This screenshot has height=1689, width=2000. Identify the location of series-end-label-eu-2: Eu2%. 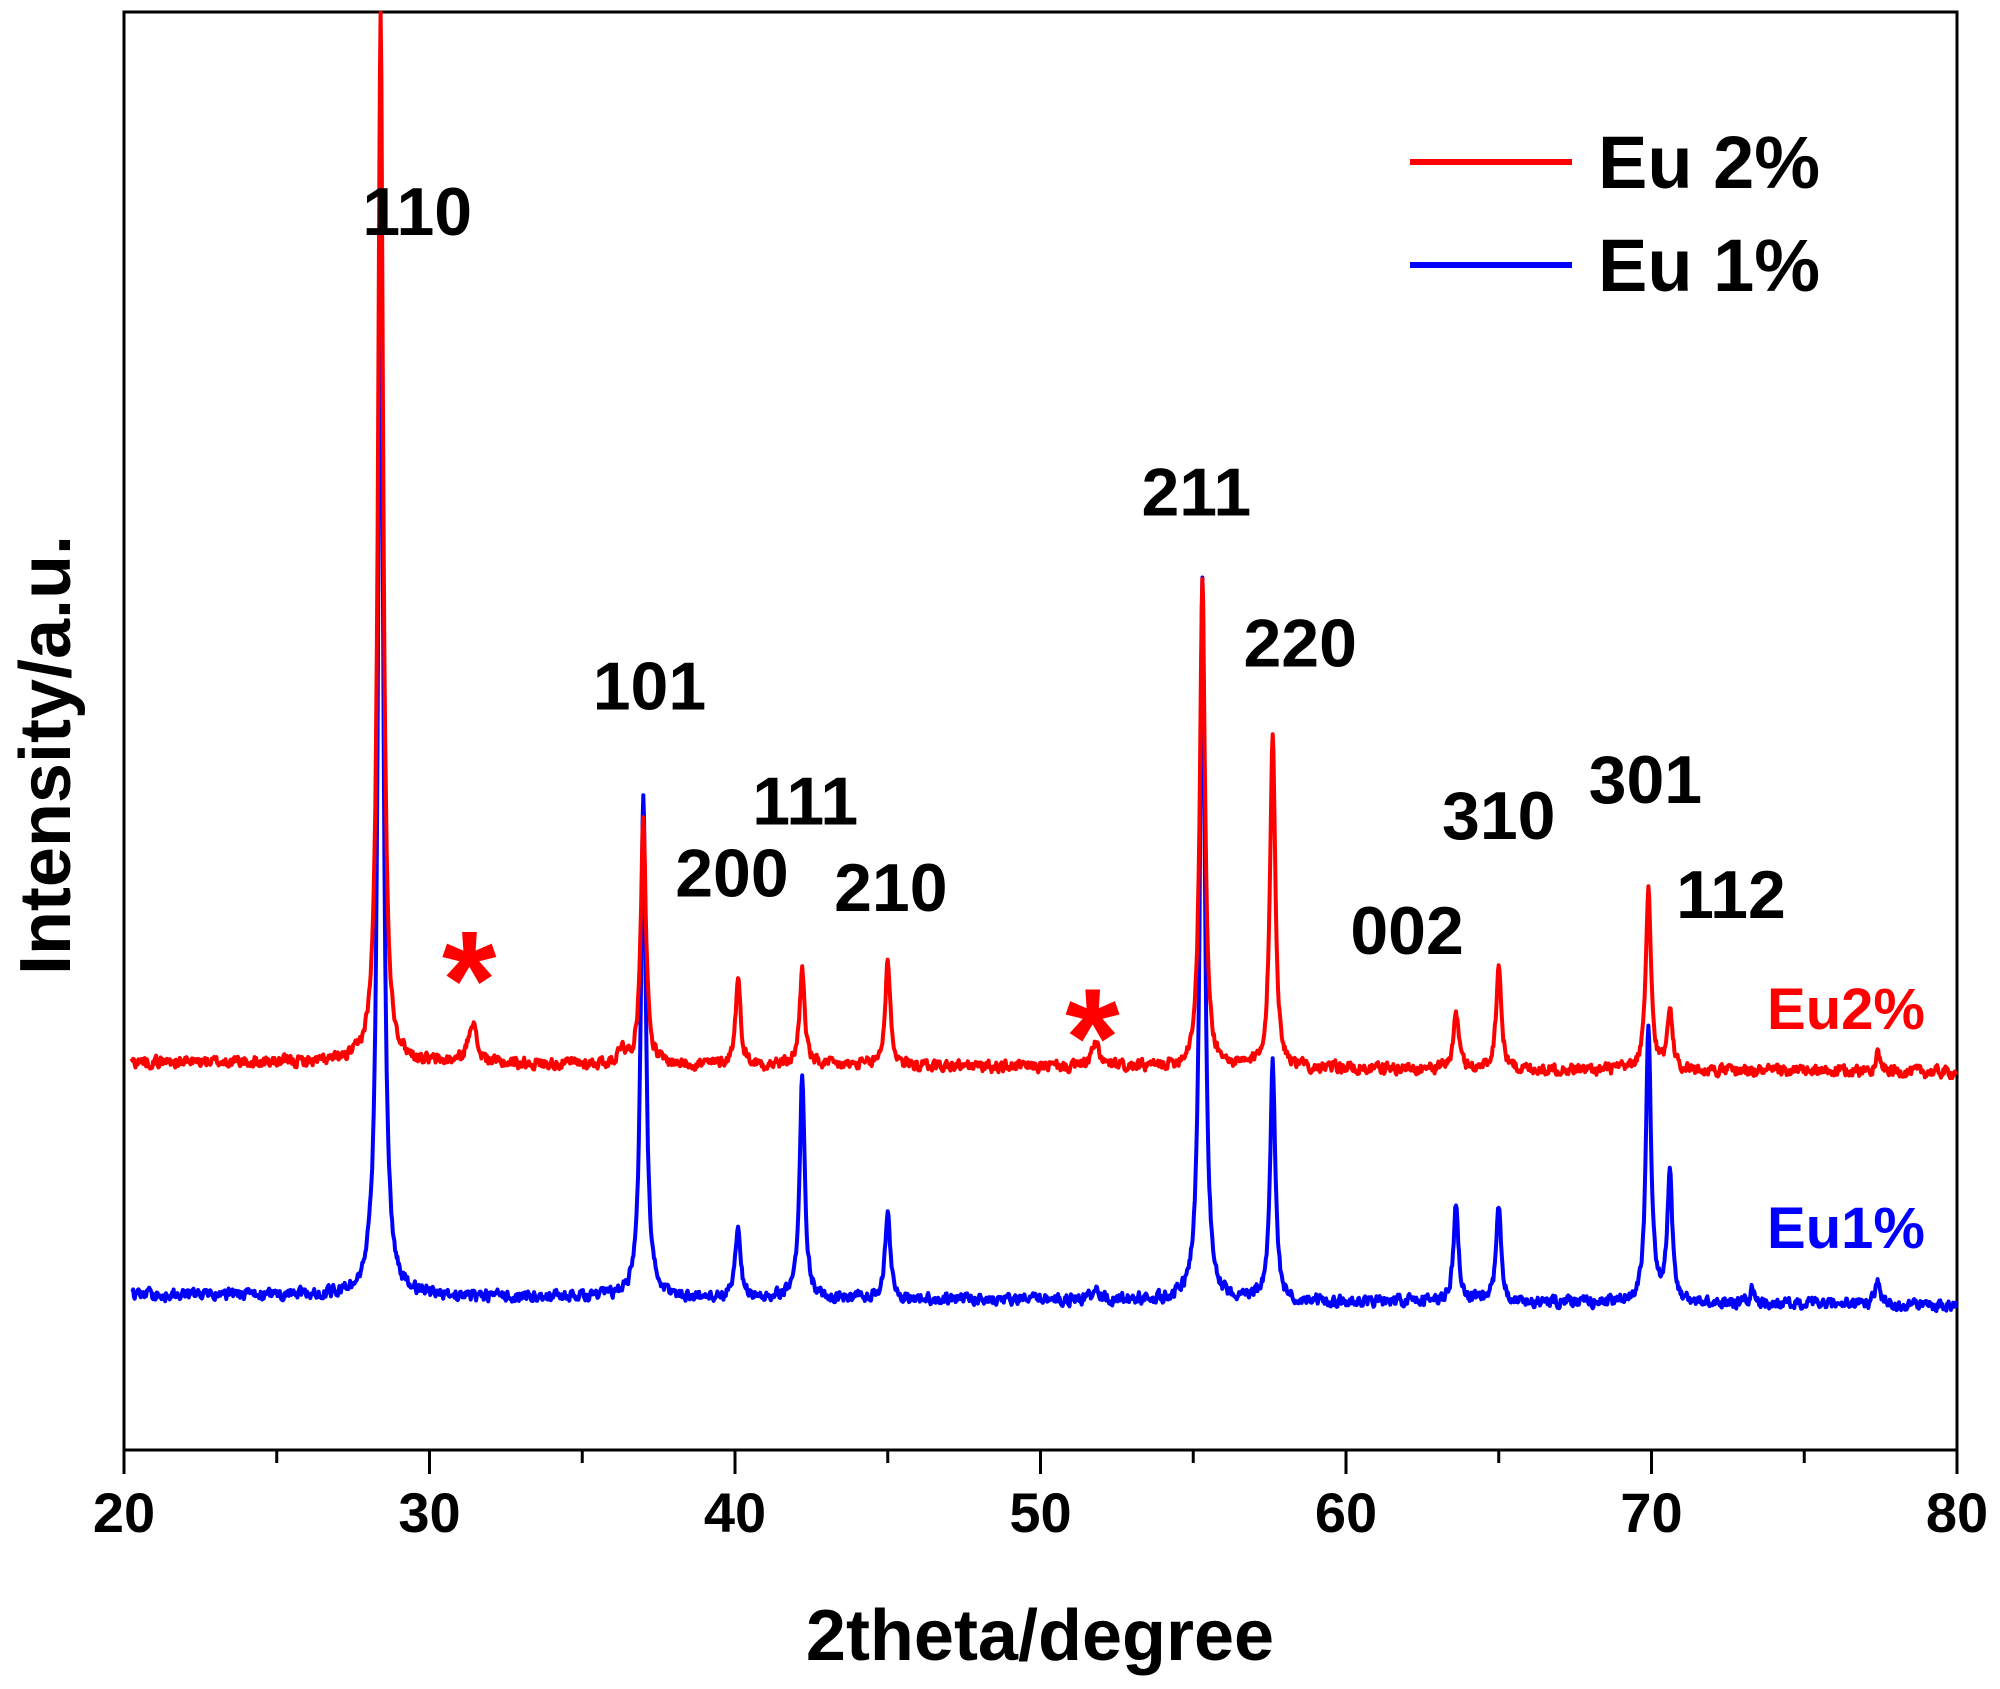
(1846, 1009).